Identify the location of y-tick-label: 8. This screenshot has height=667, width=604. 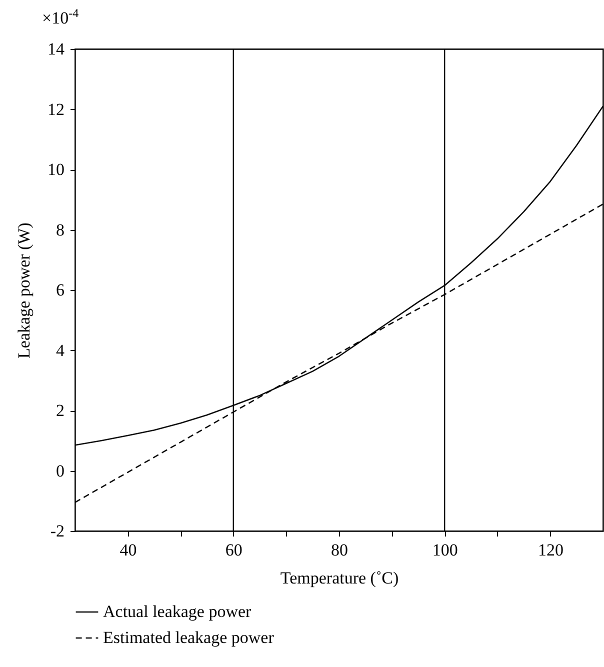
(60, 230).